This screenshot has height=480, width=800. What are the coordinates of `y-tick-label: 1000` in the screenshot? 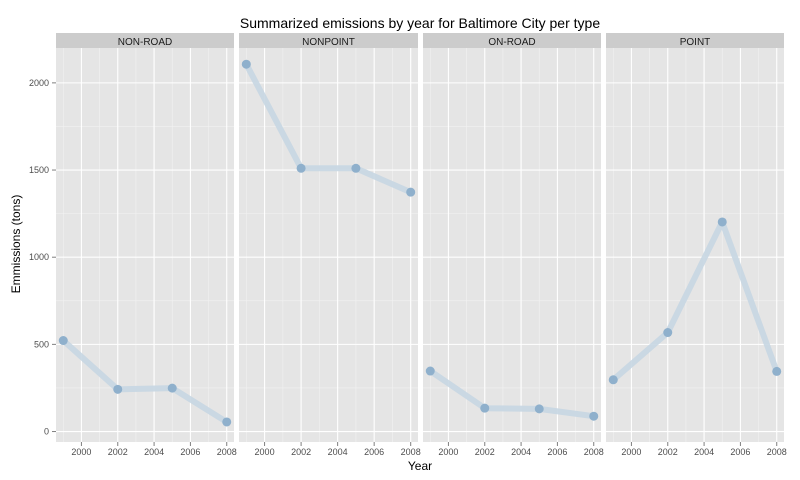 It's located at (39, 257).